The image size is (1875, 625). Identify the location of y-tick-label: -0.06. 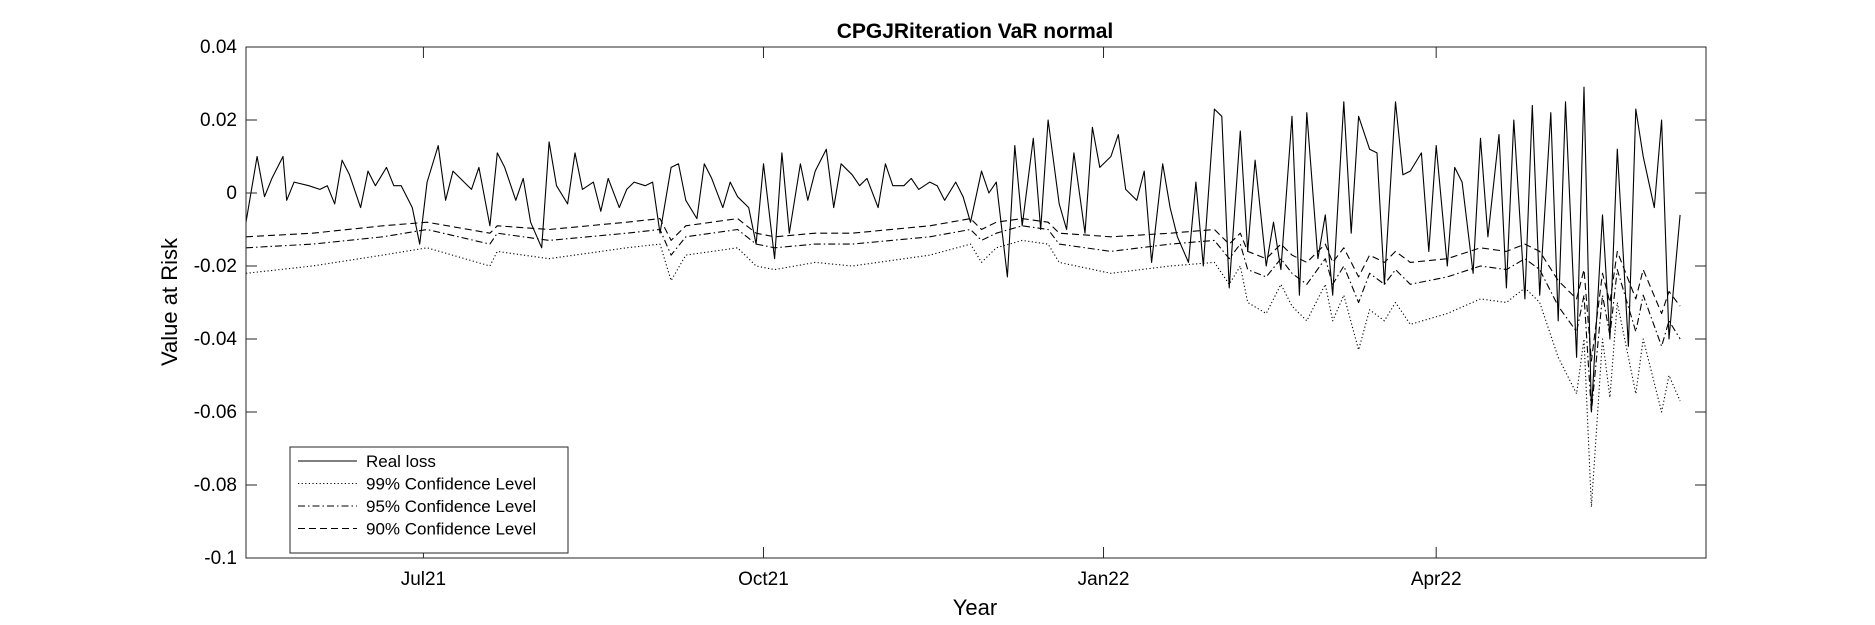
(215, 412).